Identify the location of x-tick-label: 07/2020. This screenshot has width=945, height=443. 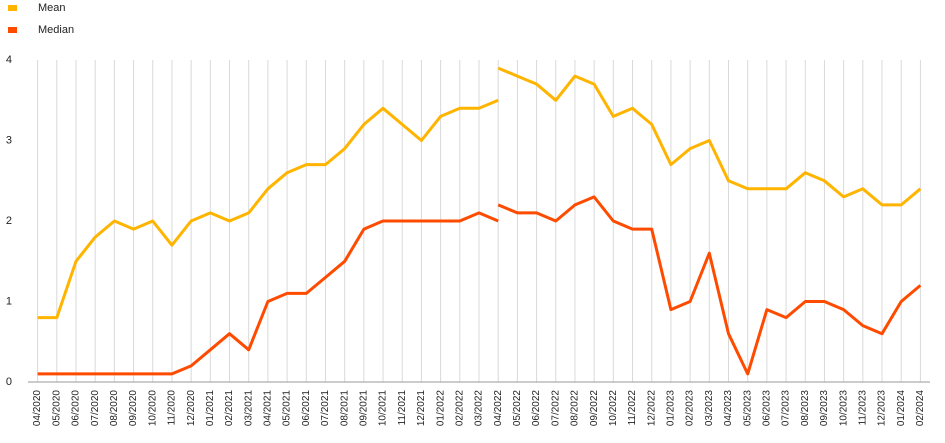
(95, 408).